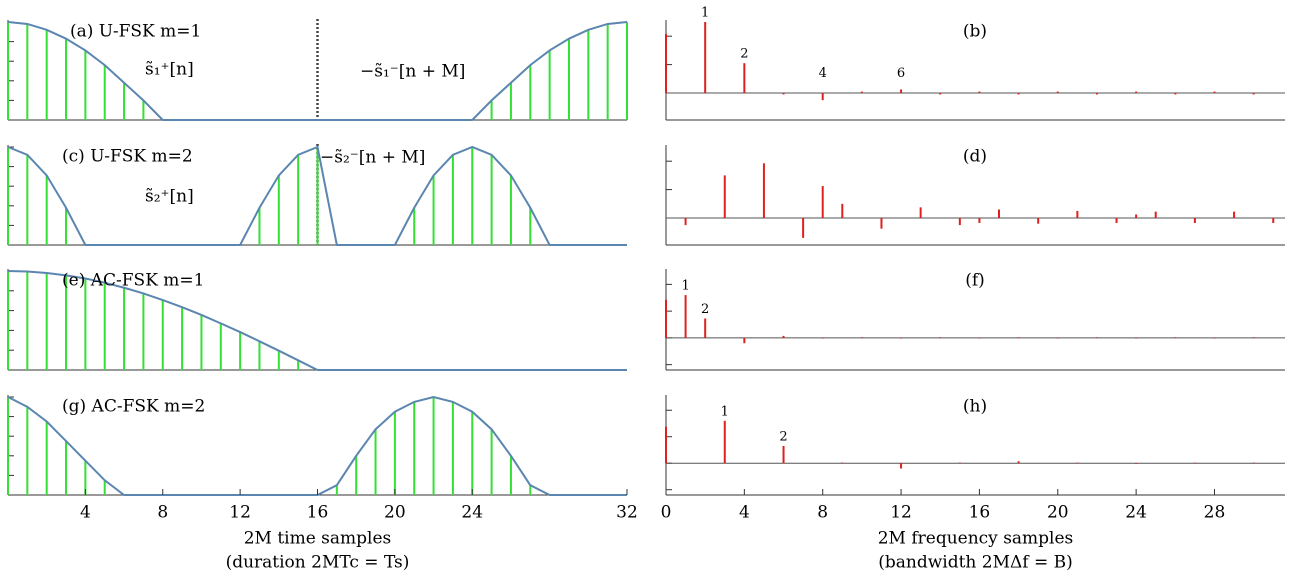  I want to click on x-tick-label: 0, so click(666, 513).